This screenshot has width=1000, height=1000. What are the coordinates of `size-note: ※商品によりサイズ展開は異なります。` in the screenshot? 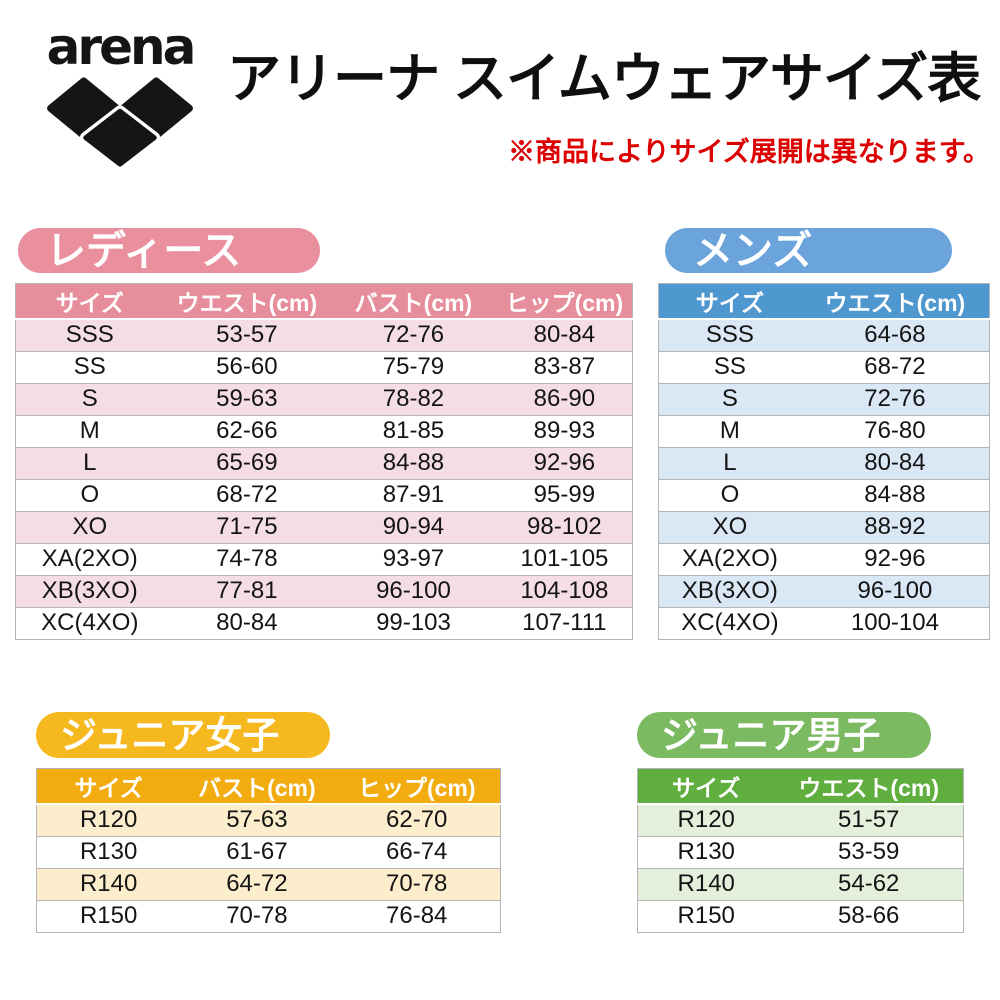 It's located at (749, 152).